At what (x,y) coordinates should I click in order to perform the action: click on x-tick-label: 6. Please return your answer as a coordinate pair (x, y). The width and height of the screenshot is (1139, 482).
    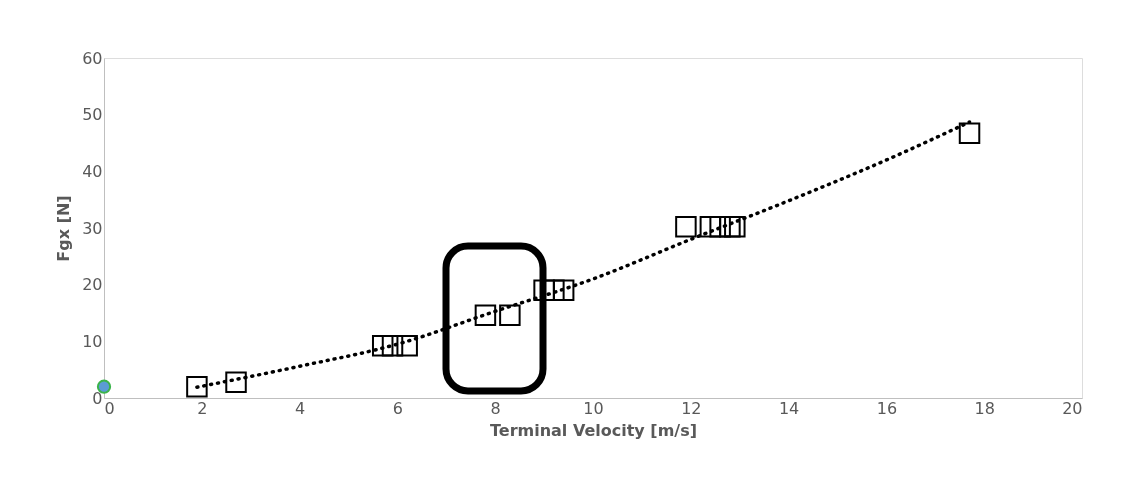
    Looking at the image, I should click on (397, 408).